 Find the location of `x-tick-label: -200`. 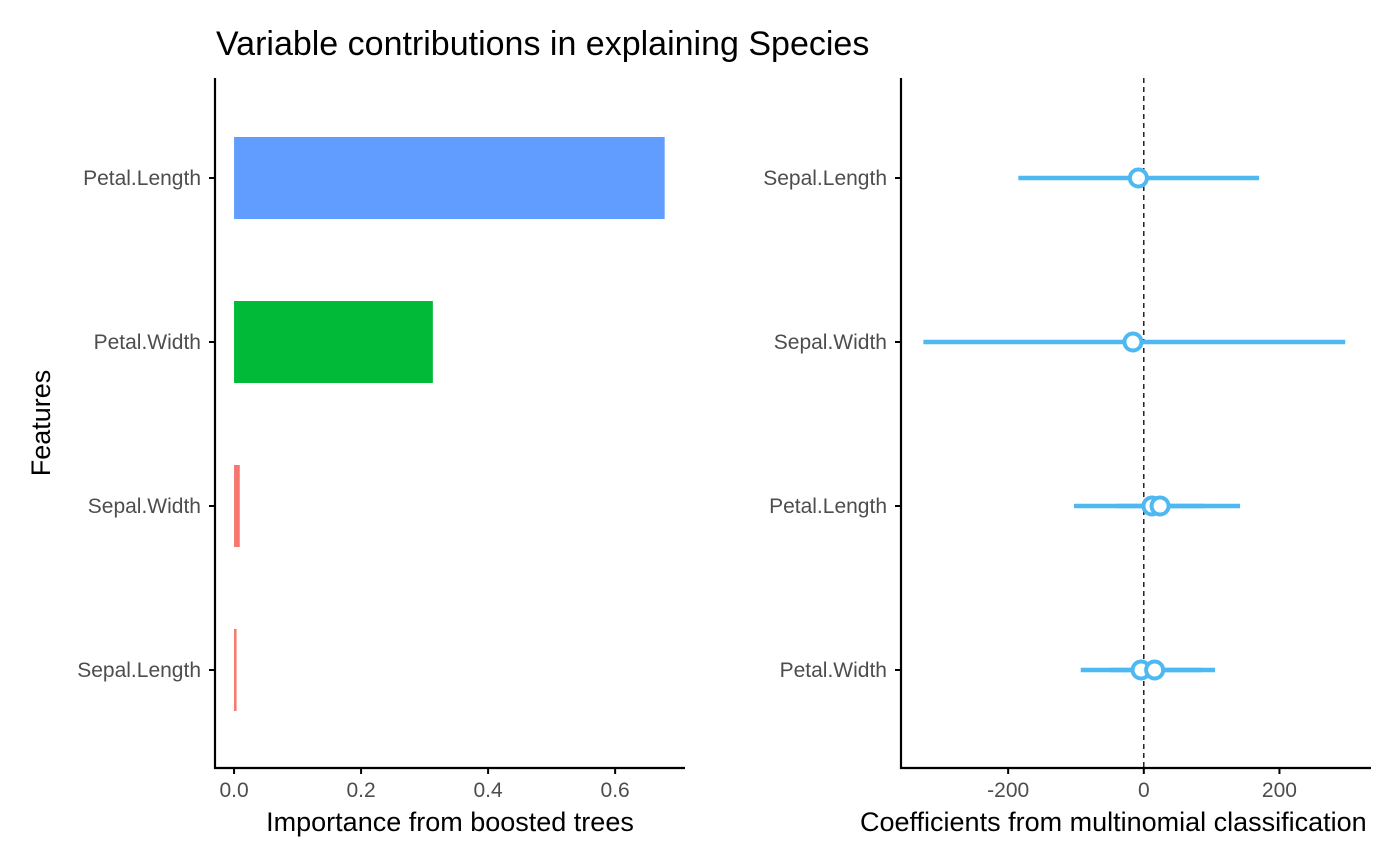

x-tick-label: -200 is located at coordinates (1008, 790).